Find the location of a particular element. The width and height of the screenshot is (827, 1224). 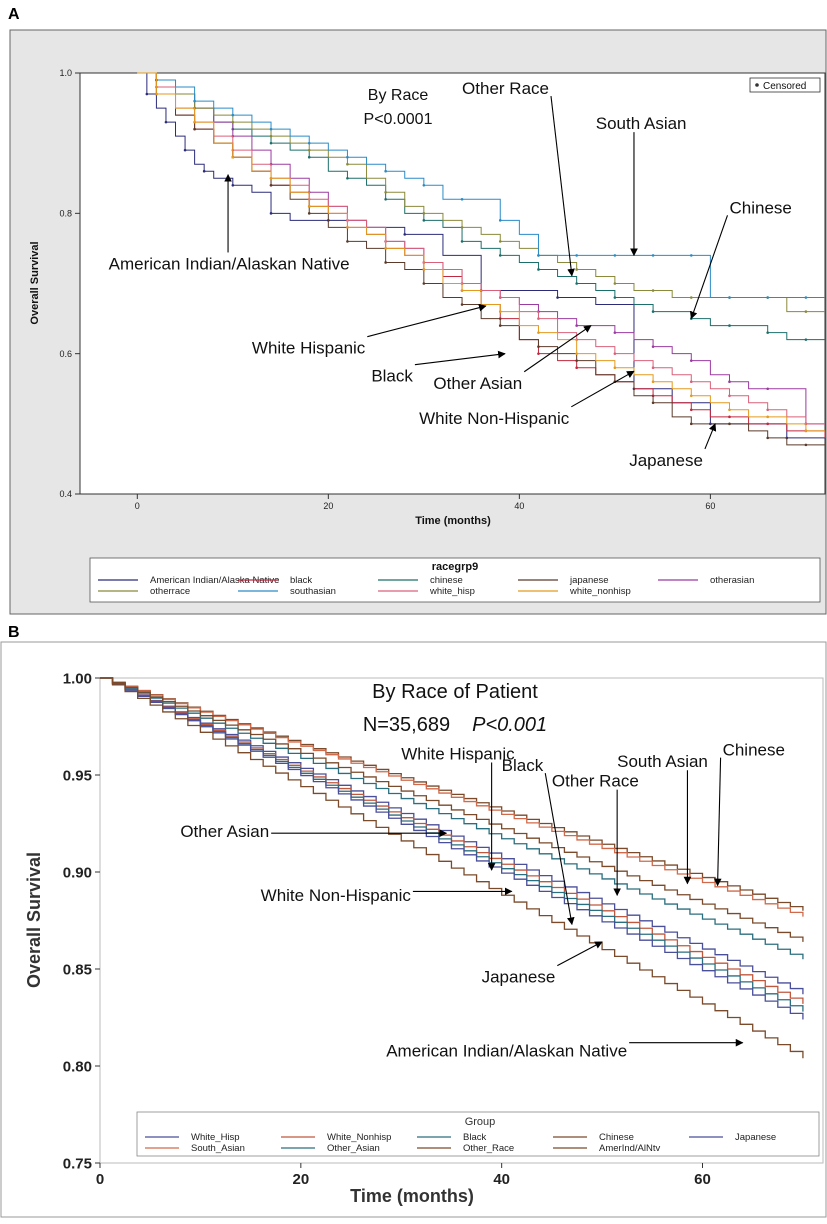

x-axis-a: 0 20 40 60 is located at coordinates (425, 502).